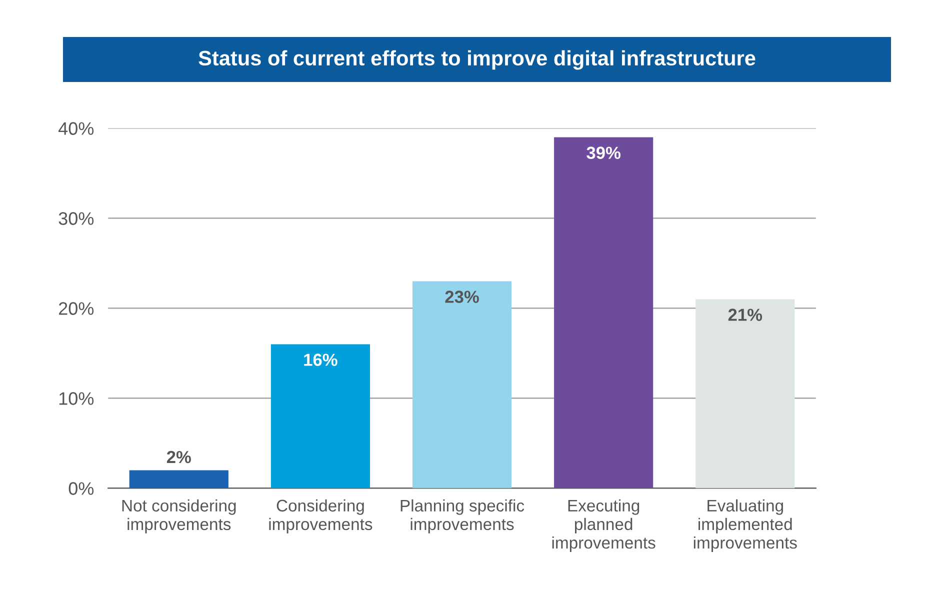 This screenshot has width=940, height=602. I want to click on data-label: 2%, so click(178, 457).